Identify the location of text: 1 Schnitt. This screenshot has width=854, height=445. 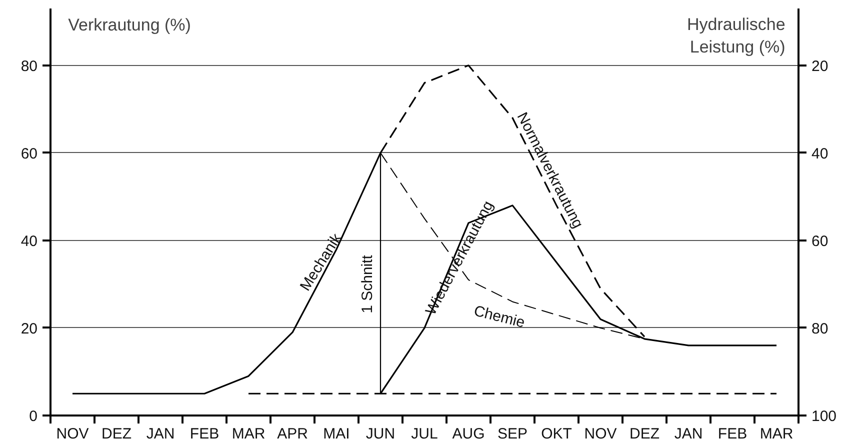
(367, 284).